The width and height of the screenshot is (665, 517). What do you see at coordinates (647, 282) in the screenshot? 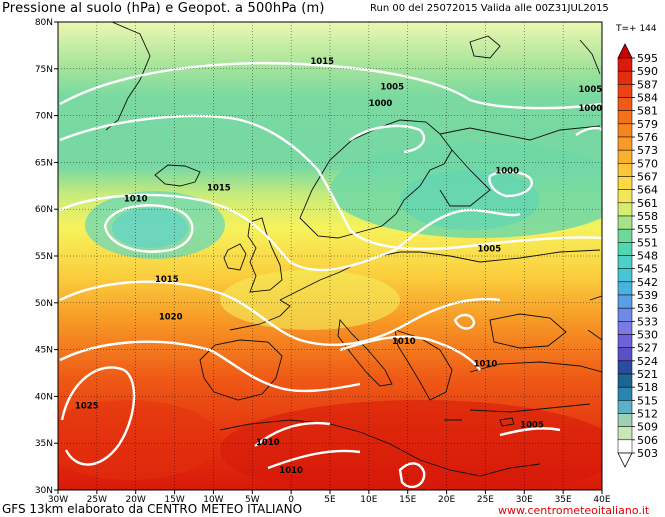
I see `colorbar-label: 542` at bounding box center [647, 282].